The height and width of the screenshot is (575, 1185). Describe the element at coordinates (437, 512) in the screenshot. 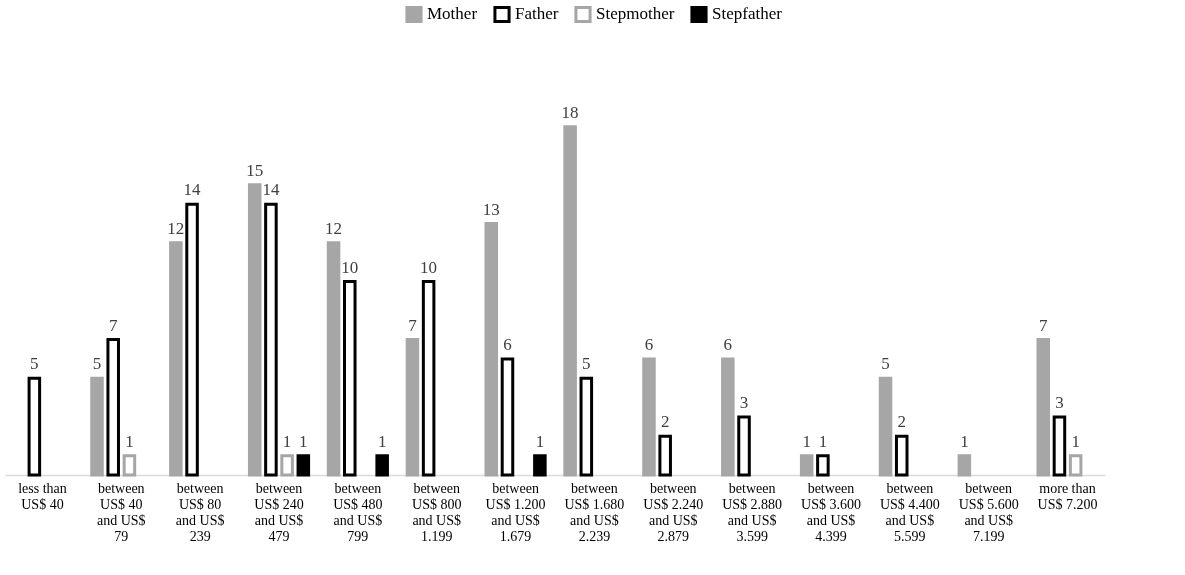

I see `x-tick-label: between US$ 800 and US$ 1.199` at that location.